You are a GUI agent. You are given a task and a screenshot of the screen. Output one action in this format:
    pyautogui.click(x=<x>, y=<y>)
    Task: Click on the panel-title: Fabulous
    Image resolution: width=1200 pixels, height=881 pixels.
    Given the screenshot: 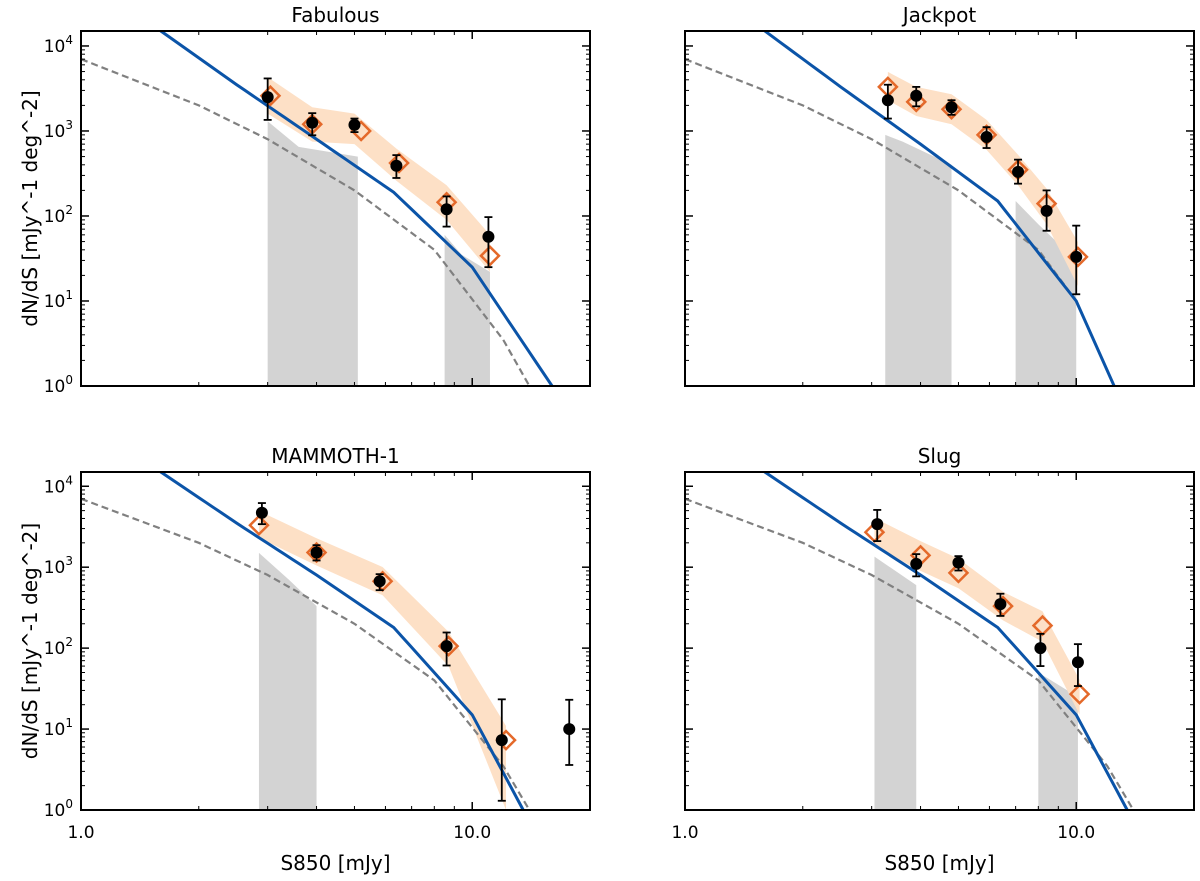 What is the action you would take?
    pyautogui.click(x=335, y=15)
    